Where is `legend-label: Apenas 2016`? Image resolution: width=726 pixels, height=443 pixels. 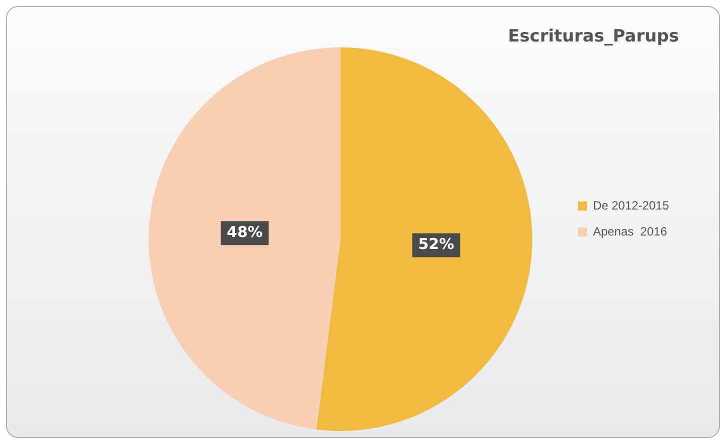
legend-label: Apenas 2016 is located at coordinates (630, 231).